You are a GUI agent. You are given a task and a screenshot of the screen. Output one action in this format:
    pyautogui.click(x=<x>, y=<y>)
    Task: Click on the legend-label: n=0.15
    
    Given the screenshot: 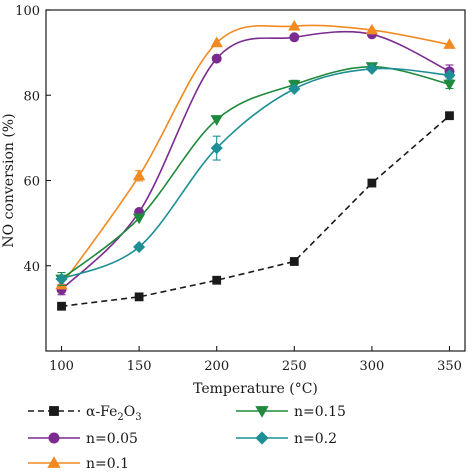 What is the action you would take?
    pyautogui.click(x=320, y=412)
    